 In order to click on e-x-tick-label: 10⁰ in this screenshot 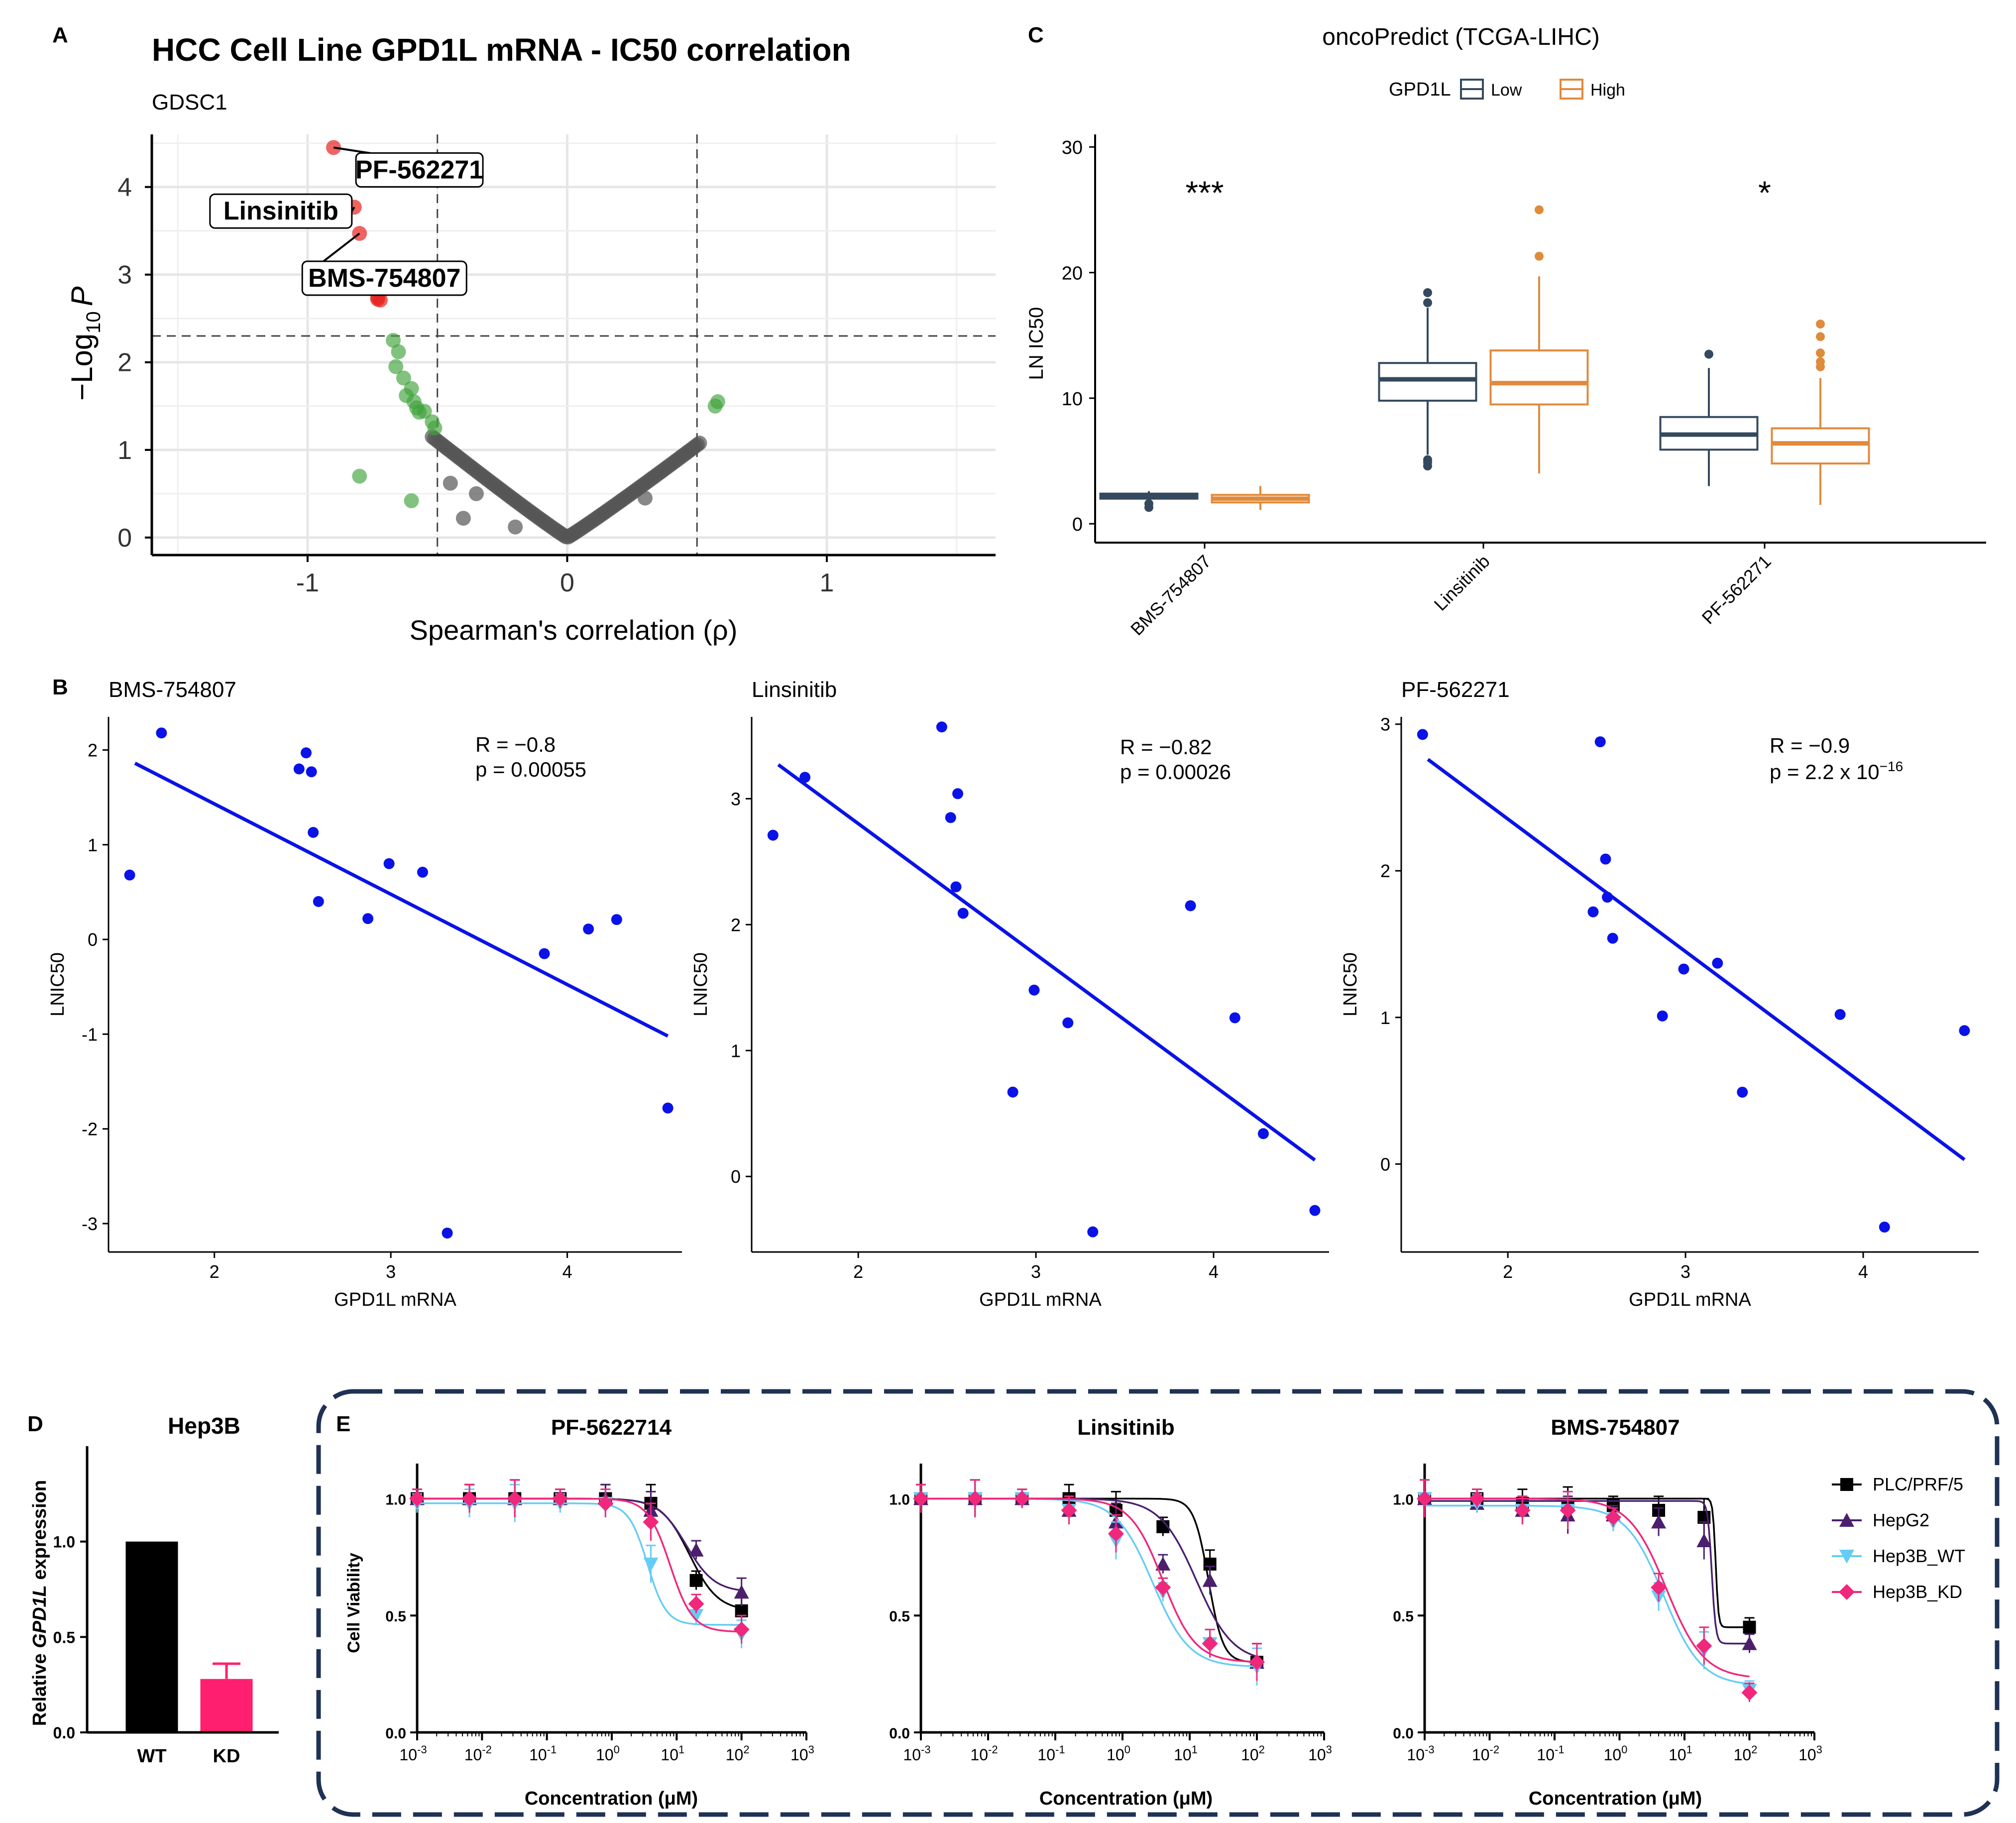, I will do `click(608, 1753)`.